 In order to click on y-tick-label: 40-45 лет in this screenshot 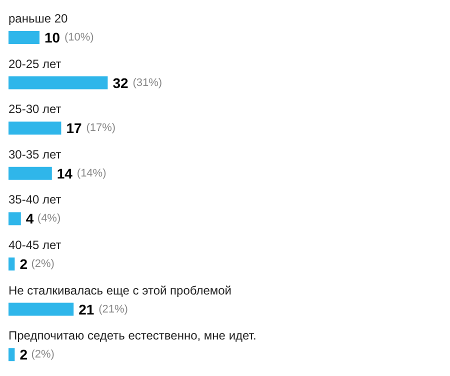, I will do `click(35, 245)`.